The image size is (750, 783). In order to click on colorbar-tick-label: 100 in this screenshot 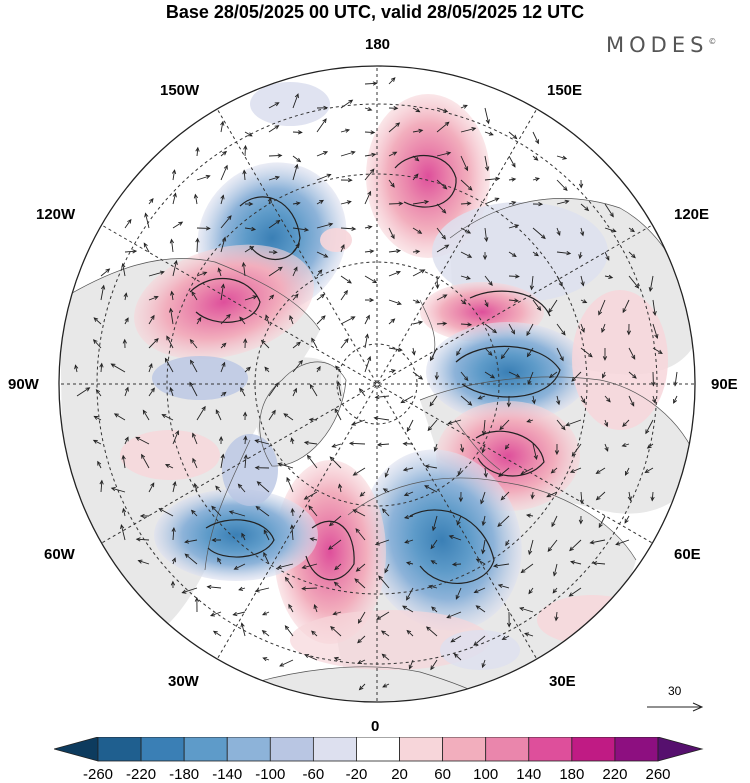, I will do `click(486, 774)`.